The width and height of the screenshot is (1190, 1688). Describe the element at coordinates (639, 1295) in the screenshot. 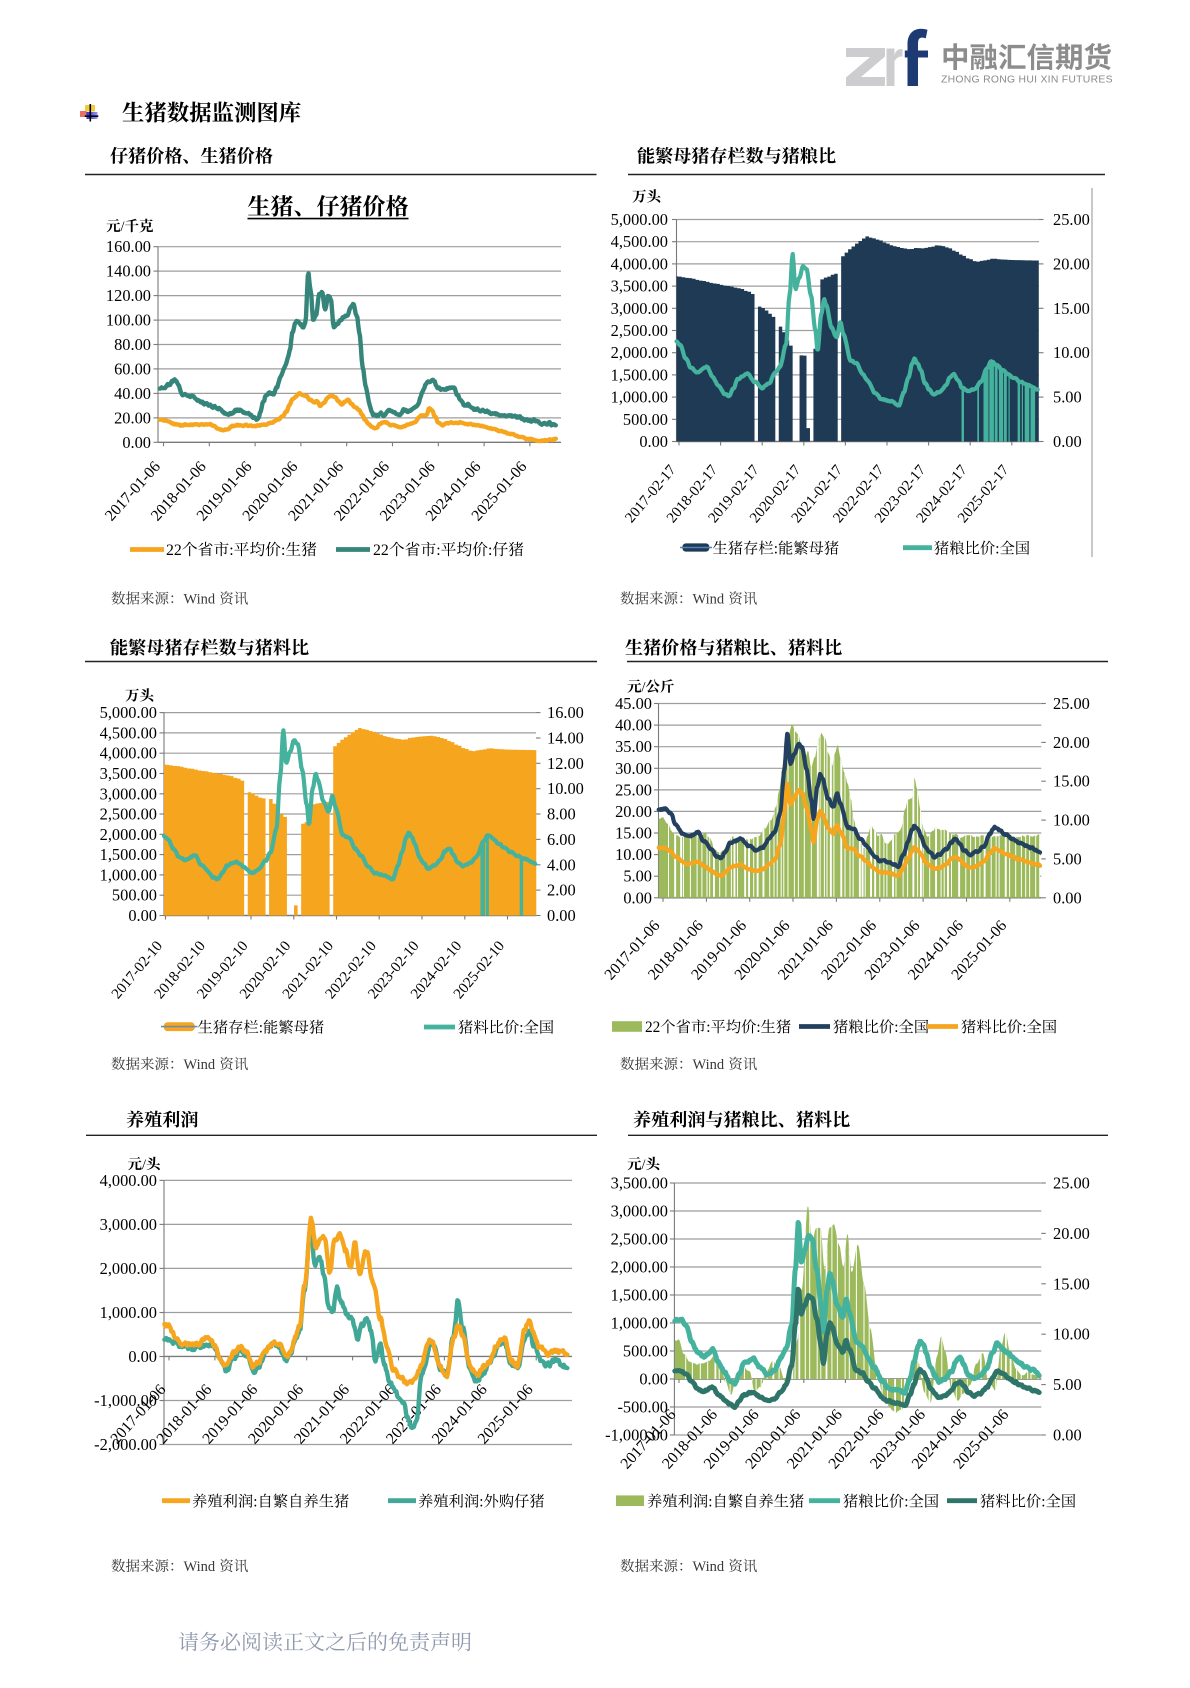

I see `svg-text: 1,500.00` at that location.